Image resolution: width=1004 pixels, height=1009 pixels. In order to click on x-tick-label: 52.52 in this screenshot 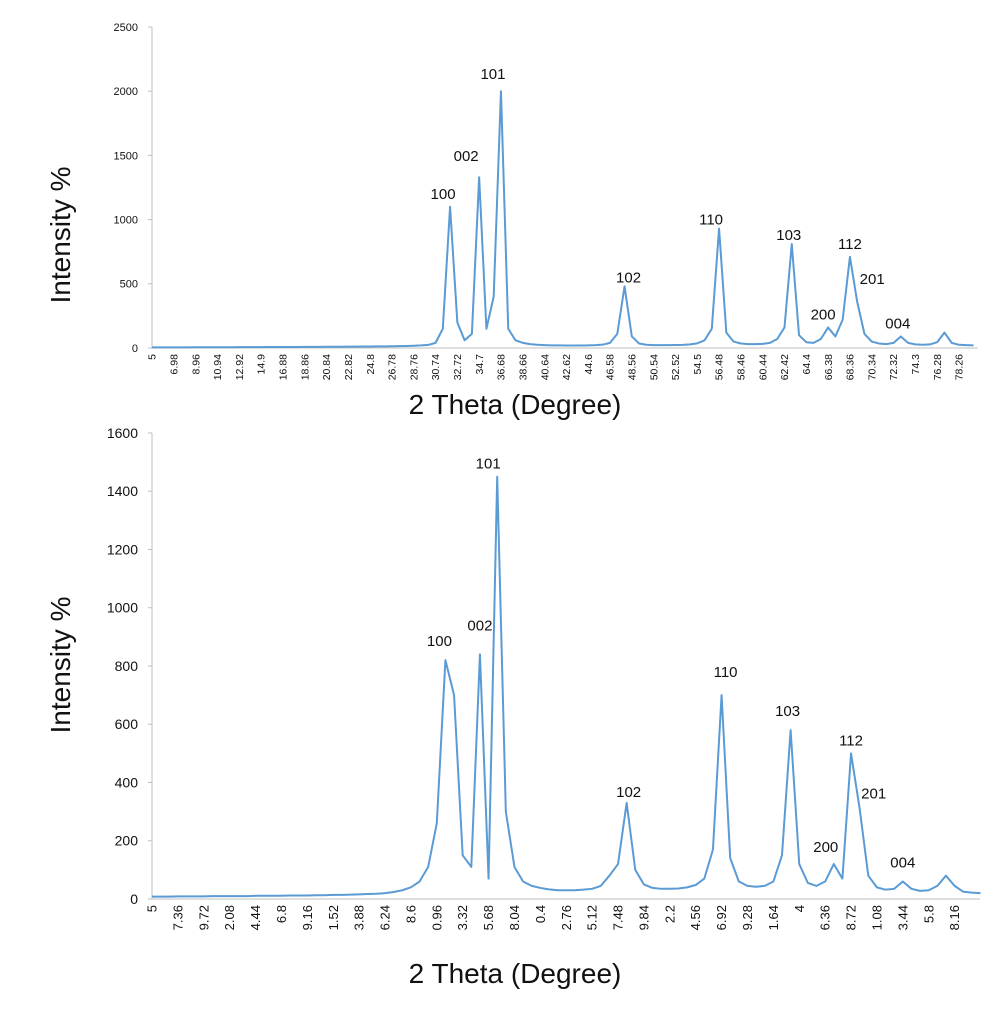, I will do `click(676, 367)`.